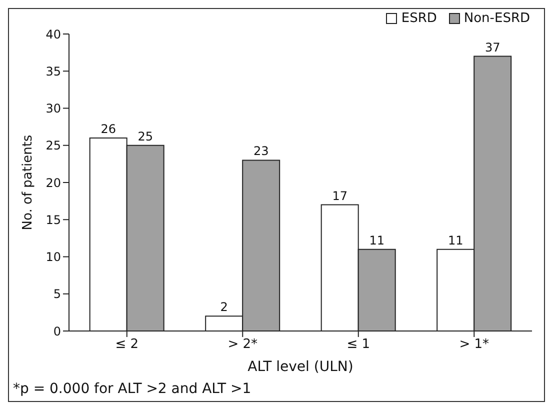 The height and width of the screenshot is (418, 553). I want to click on x-tick-label: ≤ 1, so click(358, 344).